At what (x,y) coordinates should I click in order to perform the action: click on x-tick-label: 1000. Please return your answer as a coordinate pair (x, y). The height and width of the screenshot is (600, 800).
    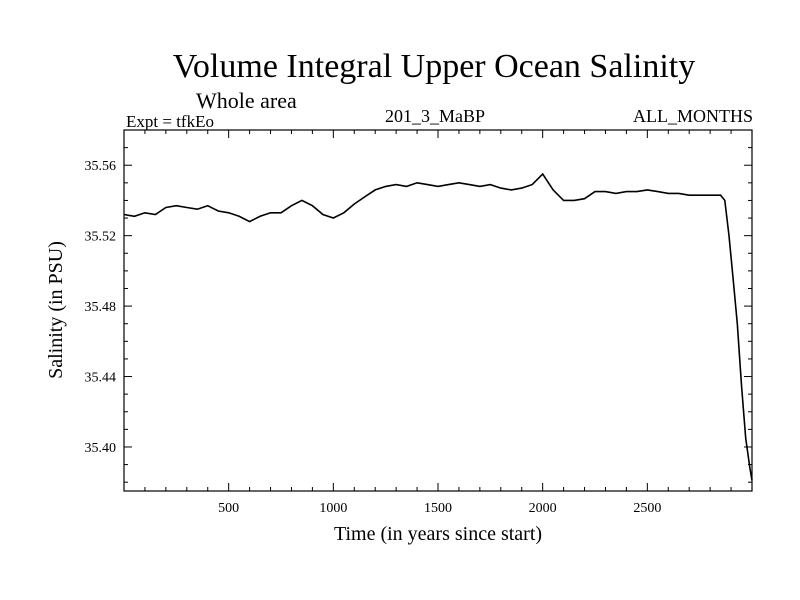
    Looking at the image, I should click on (333, 508).